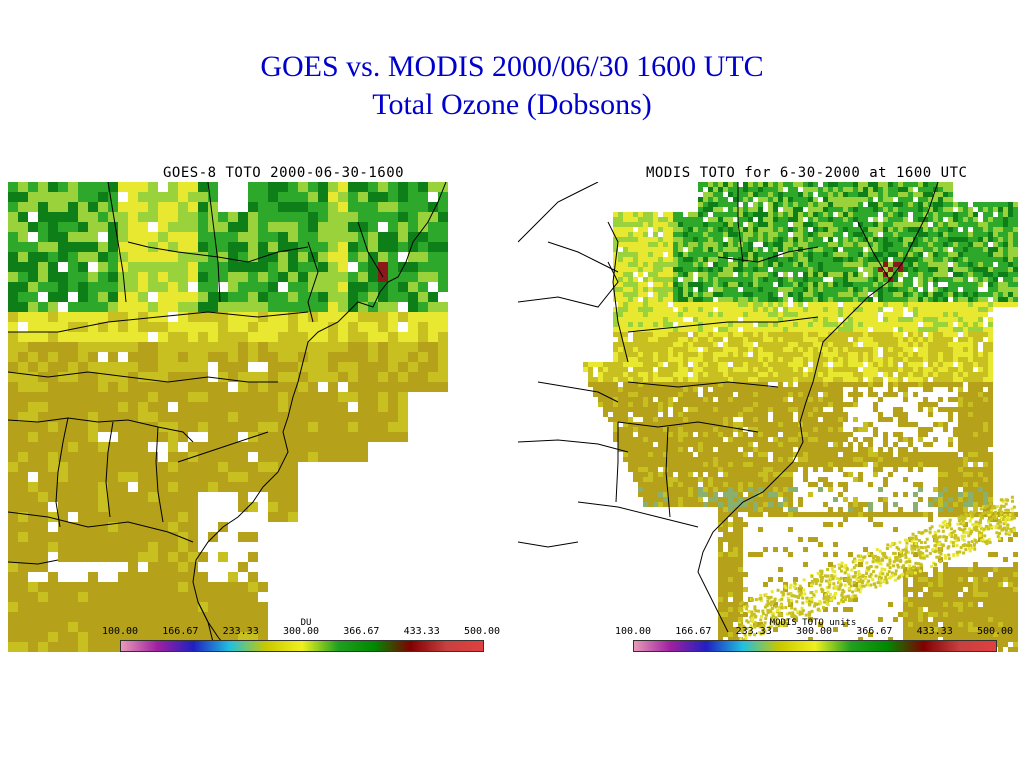  Describe the element at coordinates (512, 66) in the screenshot. I see `slide-title-line-1: GOES vs. MODIS 2000/06/30 1600 UTC` at that location.